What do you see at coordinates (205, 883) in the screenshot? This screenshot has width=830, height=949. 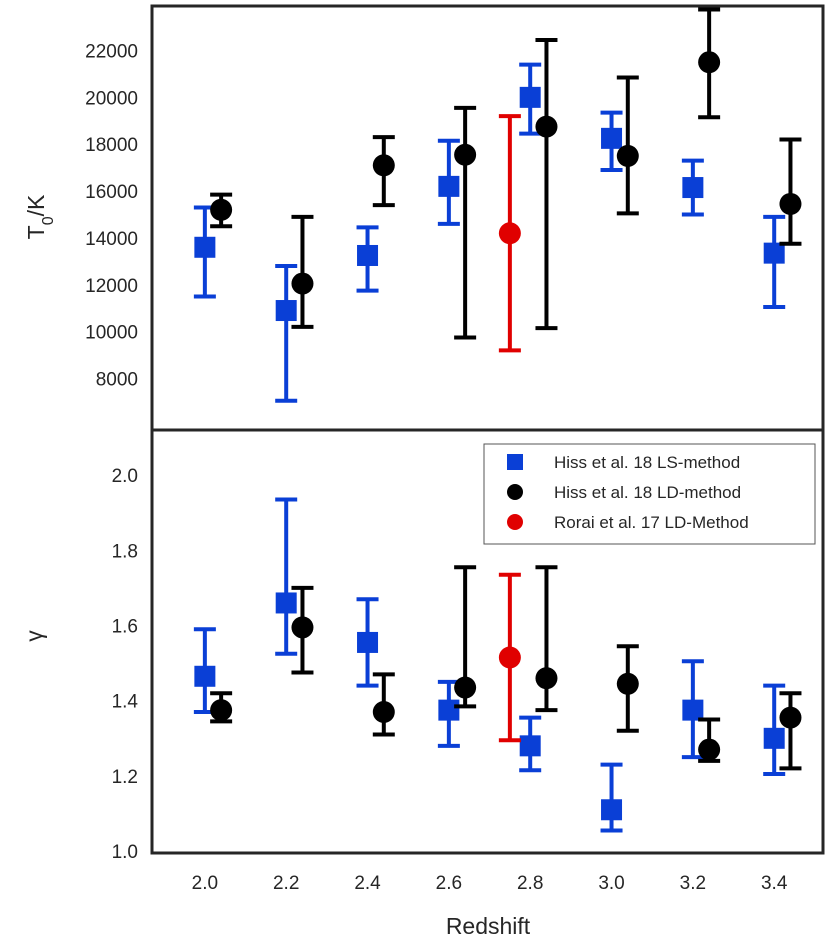 I see `x-tick-label: 2.0` at bounding box center [205, 883].